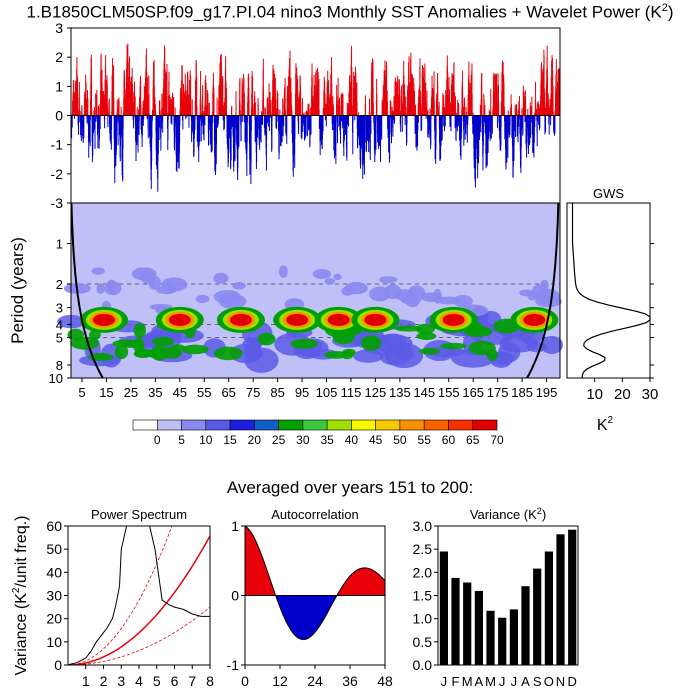 The width and height of the screenshot is (700, 700). I want to click on autocorrelation-xtick-label: 24, so click(315, 681).